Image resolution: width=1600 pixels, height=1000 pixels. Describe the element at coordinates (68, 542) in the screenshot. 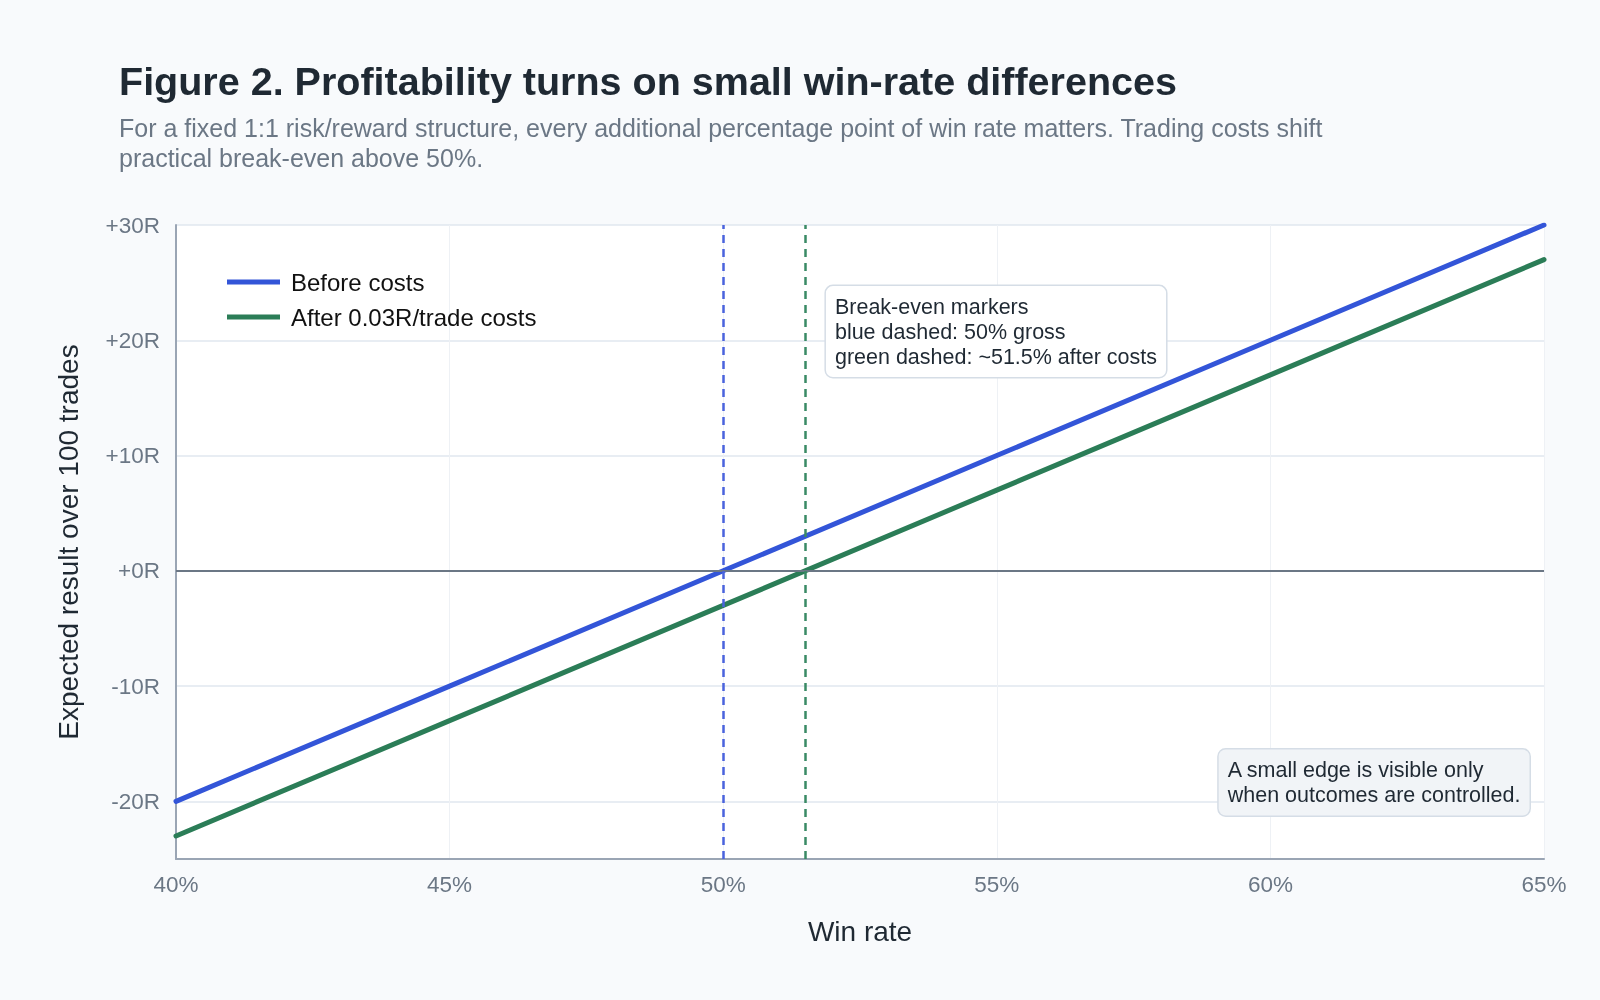

I see `y-axis-title: Expected result over 100 trades` at that location.